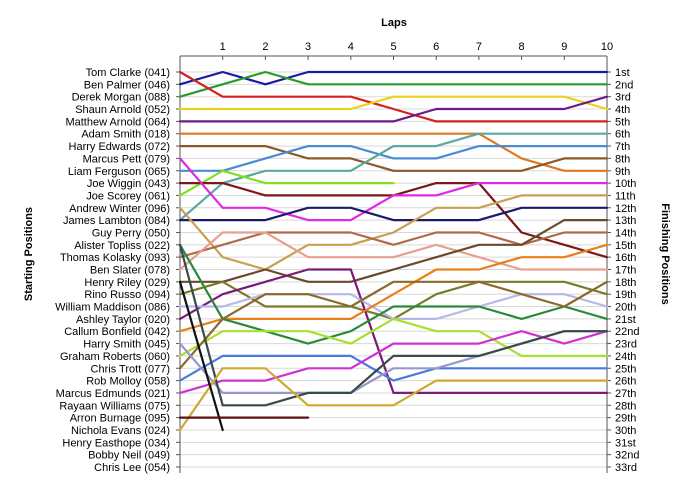 This screenshot has width=700, height=495. Describe the element at coordinates (626, 468) in the screenshot. I see `finish-label-33rd: 33rd` at that location.